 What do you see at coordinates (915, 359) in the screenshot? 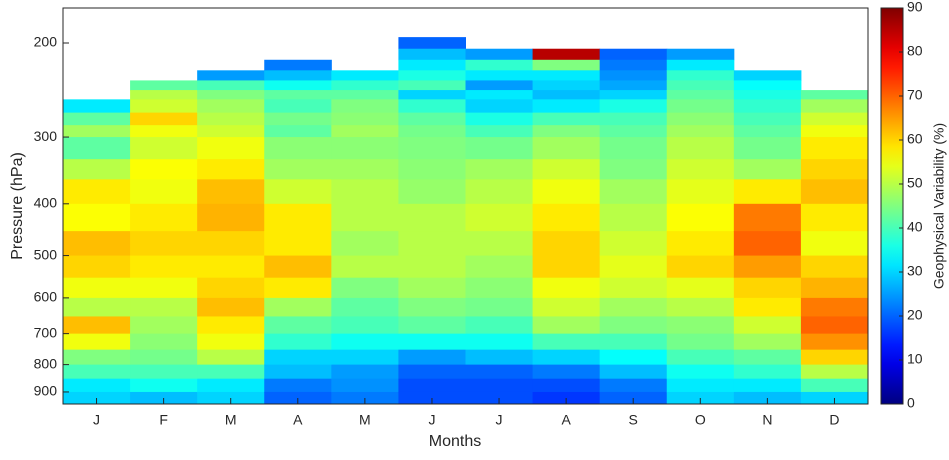
I see `colorbar-tick-label: 10` at bounding box center [915, 359].